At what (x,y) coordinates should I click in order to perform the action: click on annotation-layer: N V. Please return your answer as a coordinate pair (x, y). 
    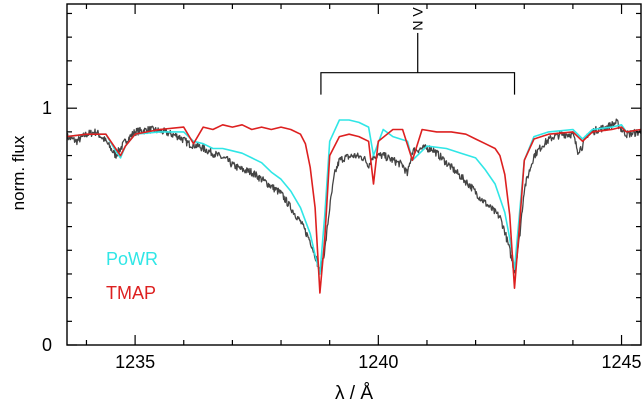
    Looking at the image, I should click on (418, 51).